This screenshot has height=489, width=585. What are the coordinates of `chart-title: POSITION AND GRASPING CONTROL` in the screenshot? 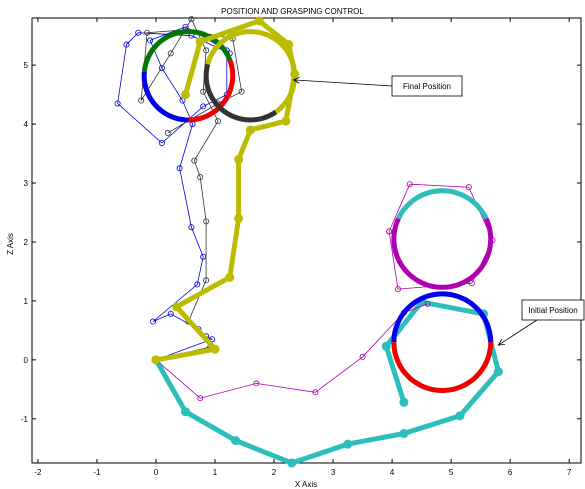 It's located at (292, 11).